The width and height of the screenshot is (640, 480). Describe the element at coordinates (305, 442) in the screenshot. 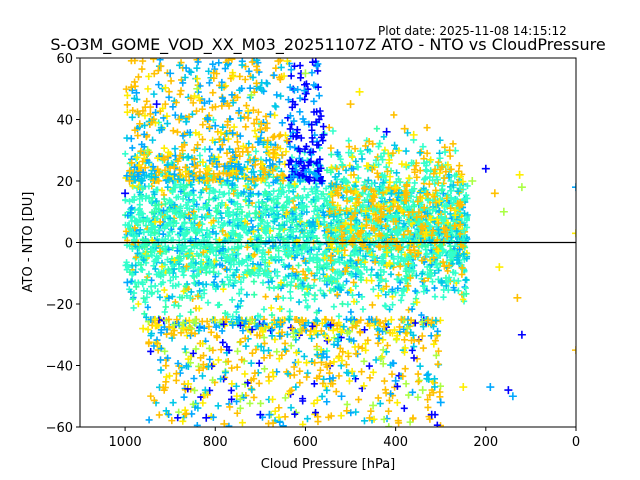

I see `x-tick-label: 600` at that location.